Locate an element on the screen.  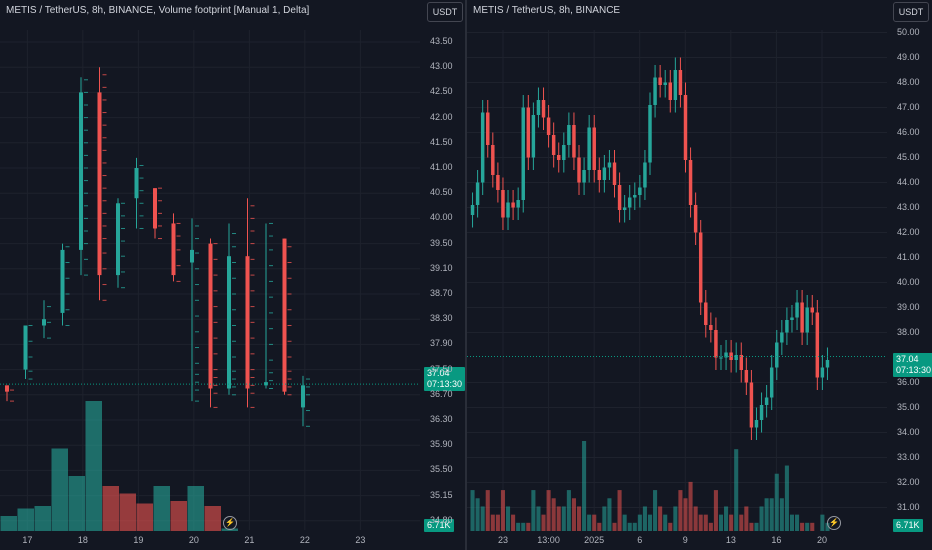
countdown-timer: 07:13:30 is located at coordinates (914, 370).